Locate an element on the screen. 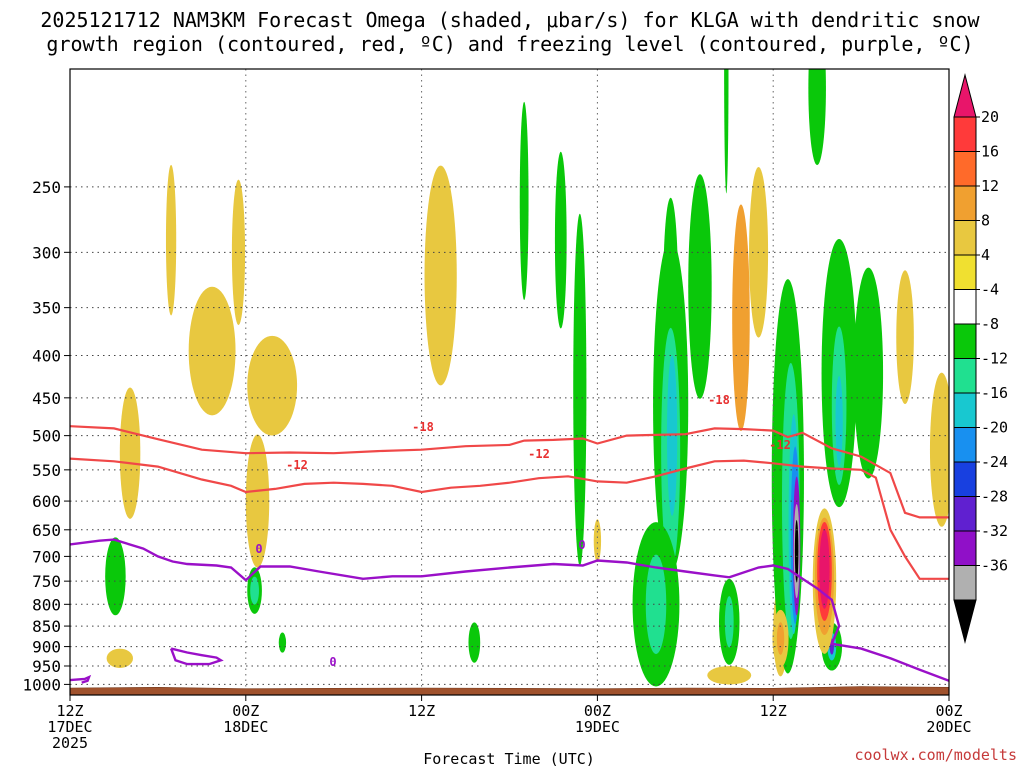  y-tick-label-550: 550 is located at coordinates (46, 470).